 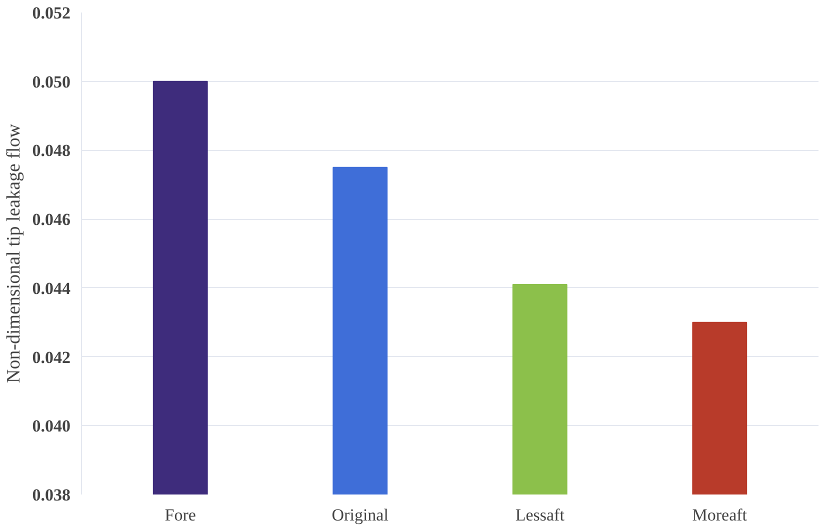 I want to click on x-tick-label: Fore, so click(x=180, y=515).